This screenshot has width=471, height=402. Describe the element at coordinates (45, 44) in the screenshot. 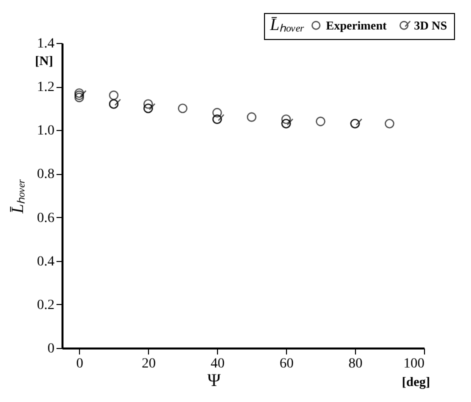

I see `y-tick-label: 1.4` at that location.